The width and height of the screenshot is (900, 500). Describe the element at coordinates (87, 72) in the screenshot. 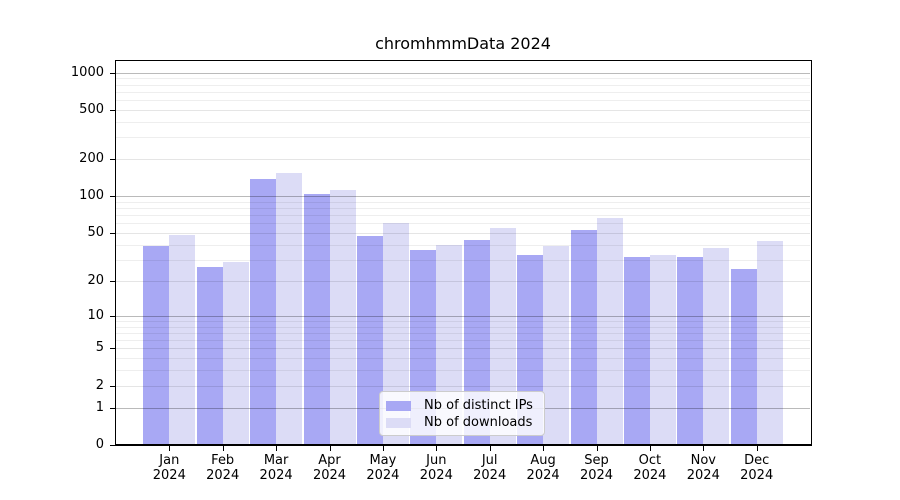

I see `y-tick-label-1000: 1000` at that location.